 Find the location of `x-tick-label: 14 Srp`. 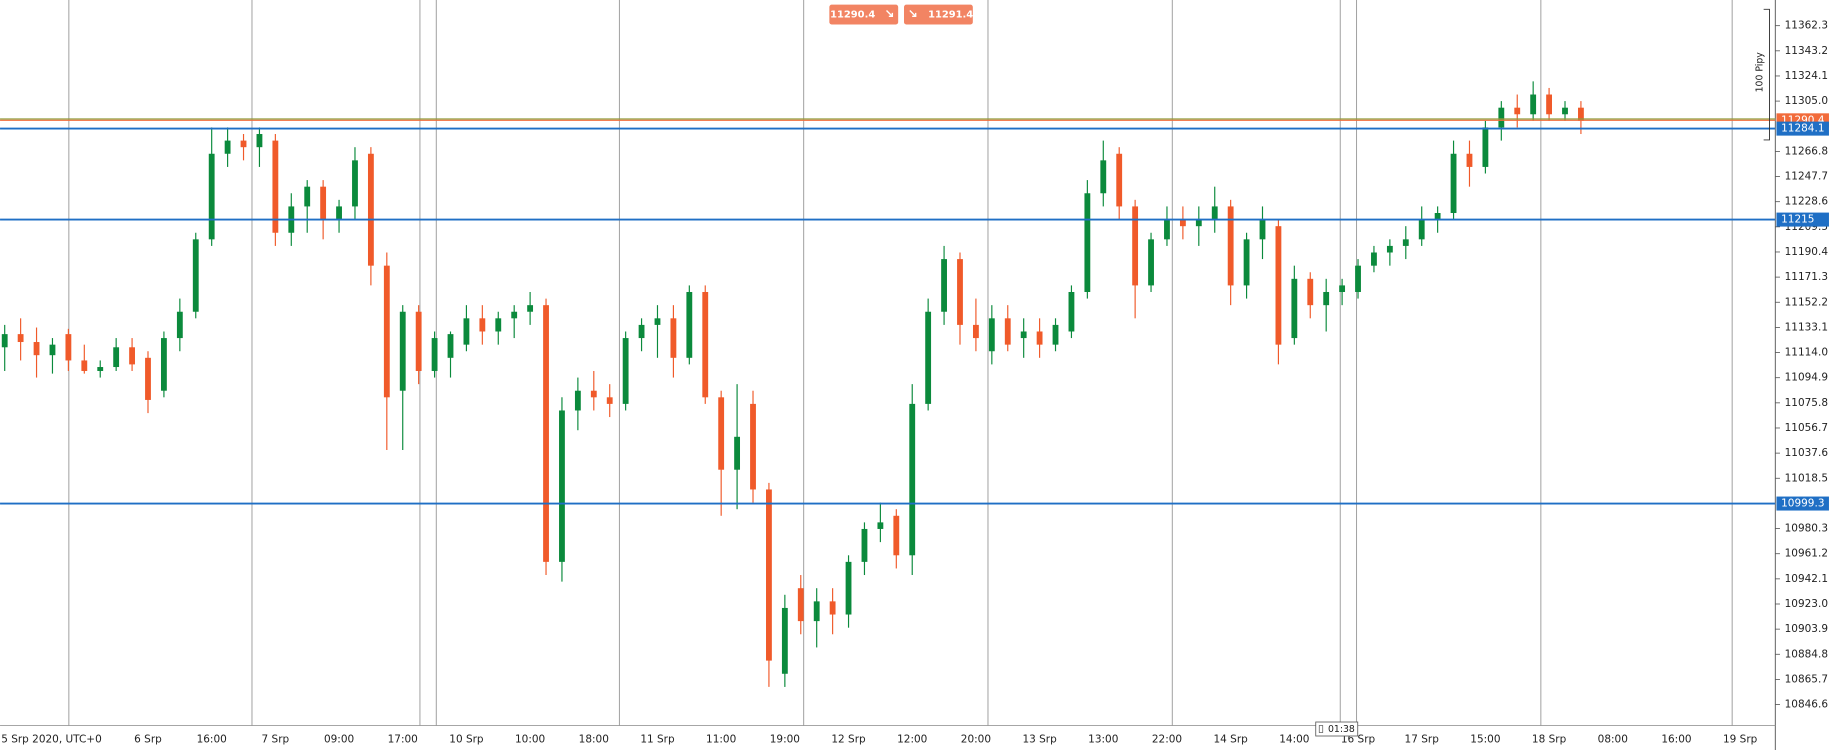

x-tick-label: 14 Srp is located at coordinates (1231, 740).